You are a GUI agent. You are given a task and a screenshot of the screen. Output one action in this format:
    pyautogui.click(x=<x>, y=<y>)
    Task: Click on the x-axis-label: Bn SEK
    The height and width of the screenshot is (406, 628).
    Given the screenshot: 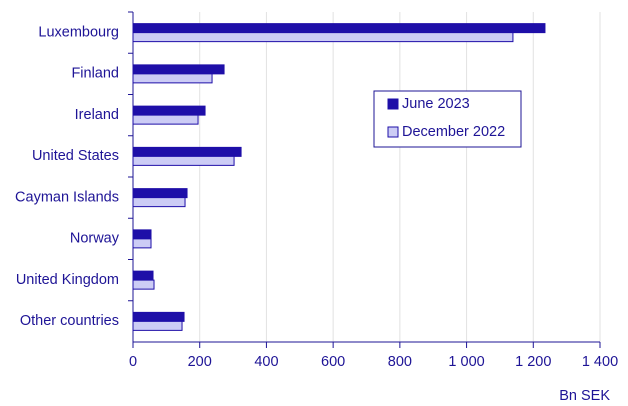 What is the action you would take?
    pyautogui.click(x=584, y=396)
    